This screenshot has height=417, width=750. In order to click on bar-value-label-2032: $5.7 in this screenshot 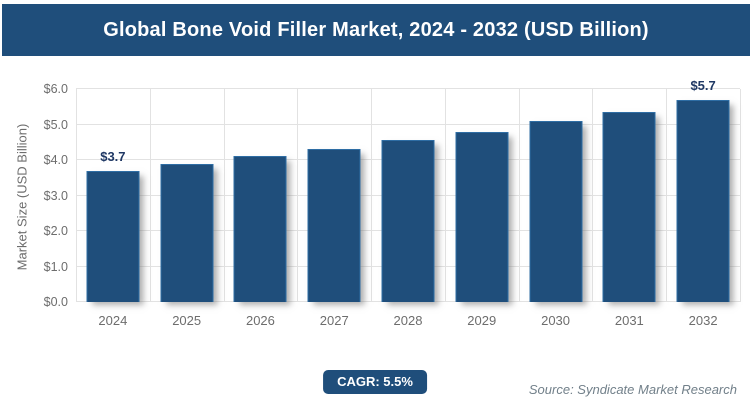, I will do `click(703, 85)`.